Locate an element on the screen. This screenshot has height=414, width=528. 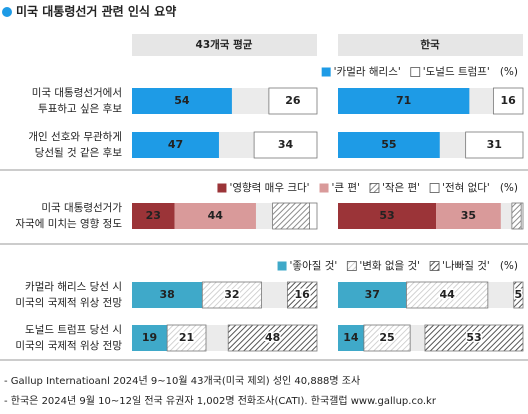
value-label: 35 is located at coordinates (468, 215).